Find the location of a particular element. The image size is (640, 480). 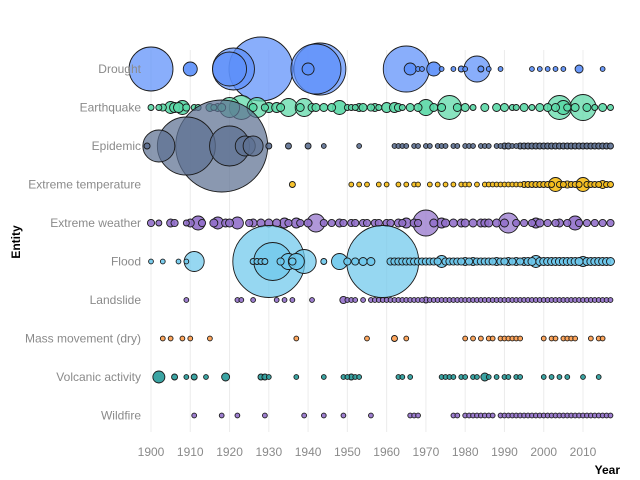

y-tick-label: Volcanic activity is located at coordinates (98, 377).